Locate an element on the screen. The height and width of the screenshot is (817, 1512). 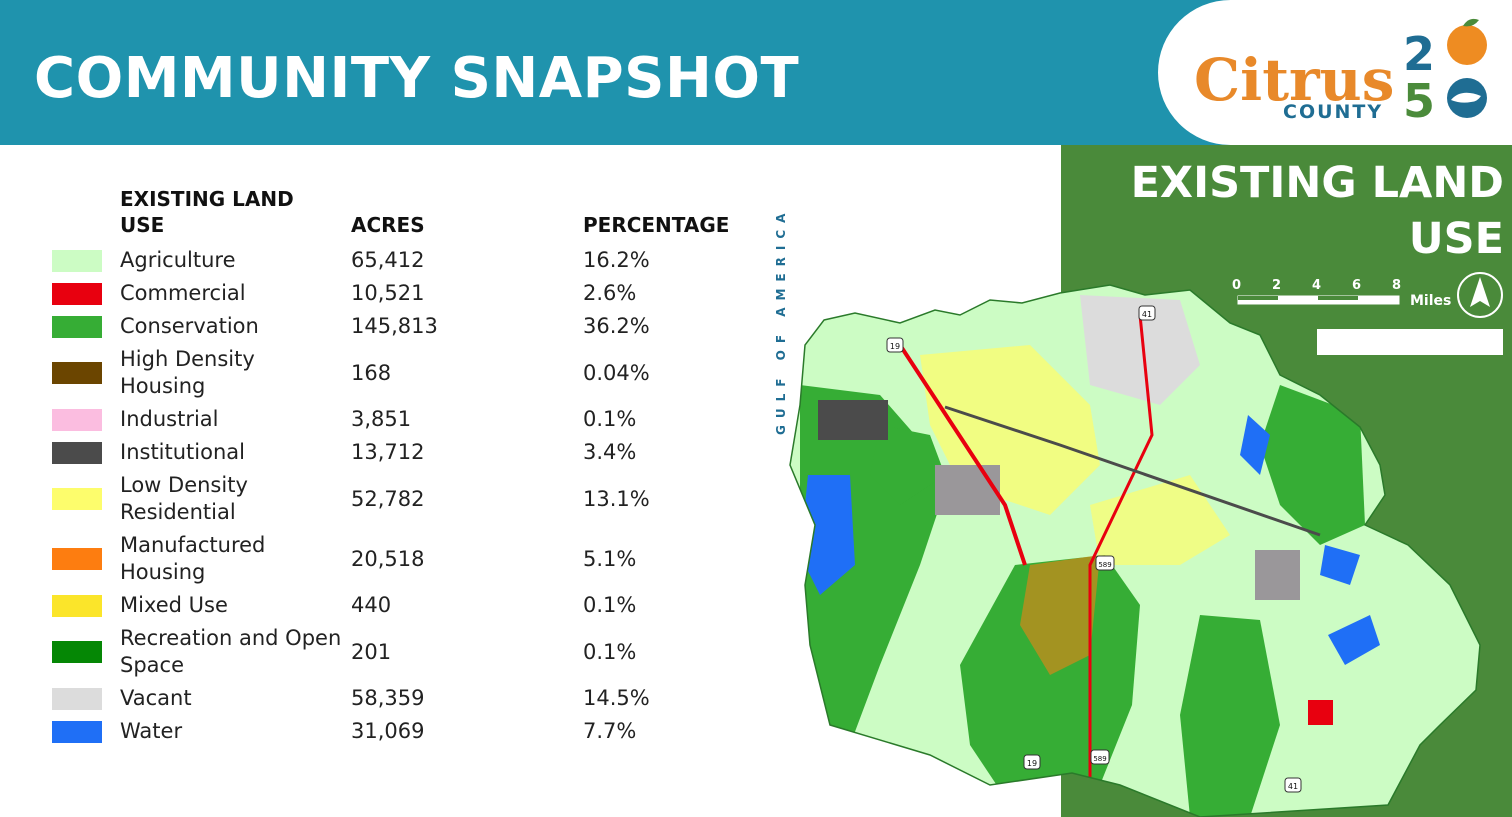
acres-value: 3,851 is located at coordinates (381, 419).